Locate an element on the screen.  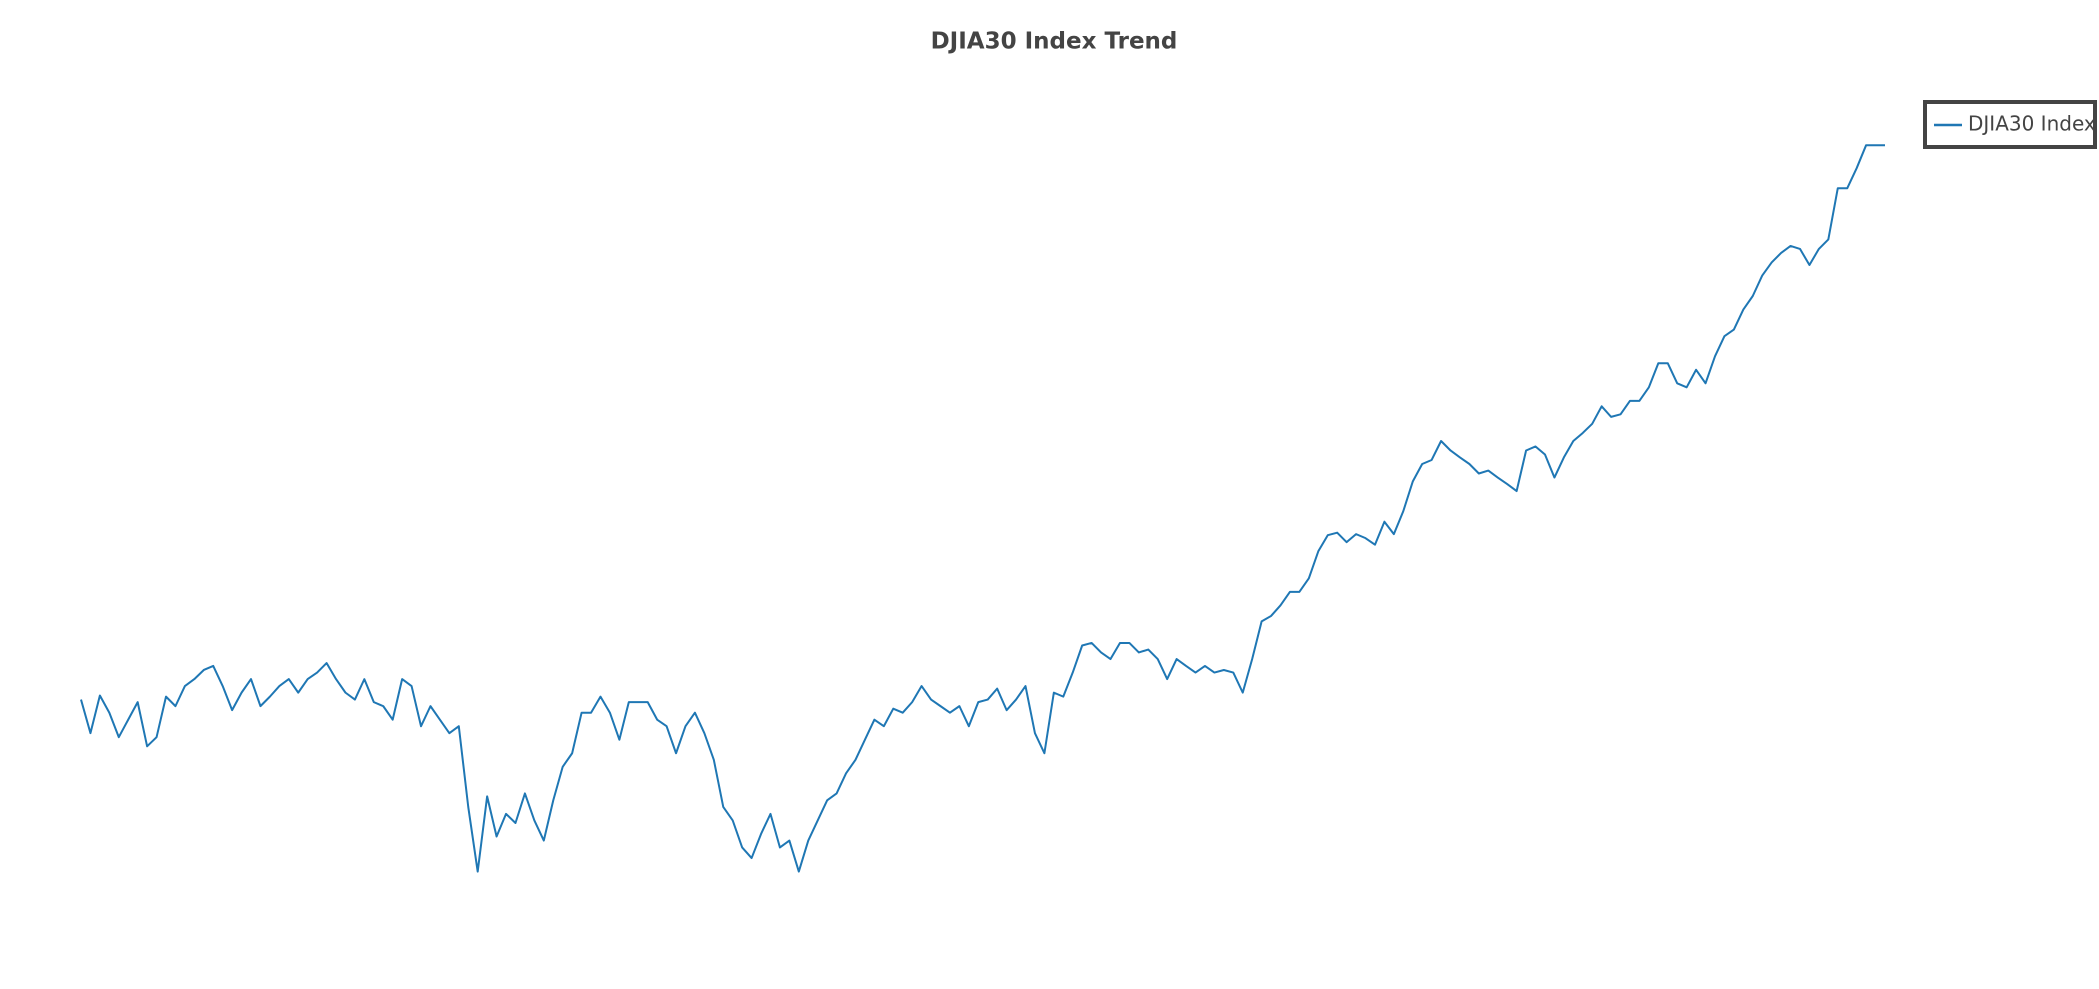
chart-title: DJIA30 Index Trend is located at coordinates (1054, 42).